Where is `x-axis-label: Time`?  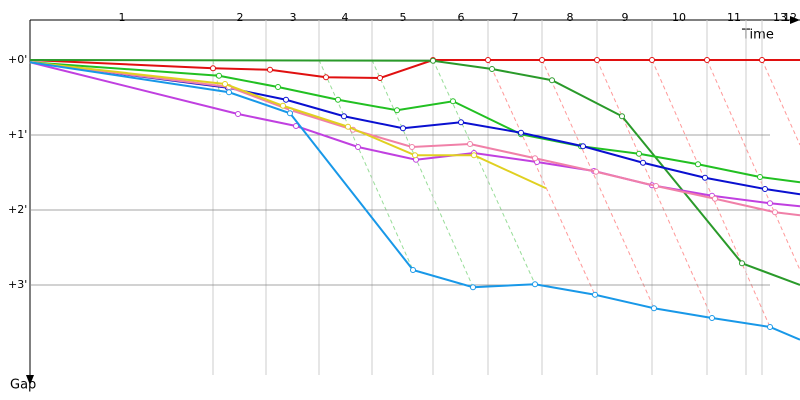
x-axis-label: Time is located at coordinates (757, 35).